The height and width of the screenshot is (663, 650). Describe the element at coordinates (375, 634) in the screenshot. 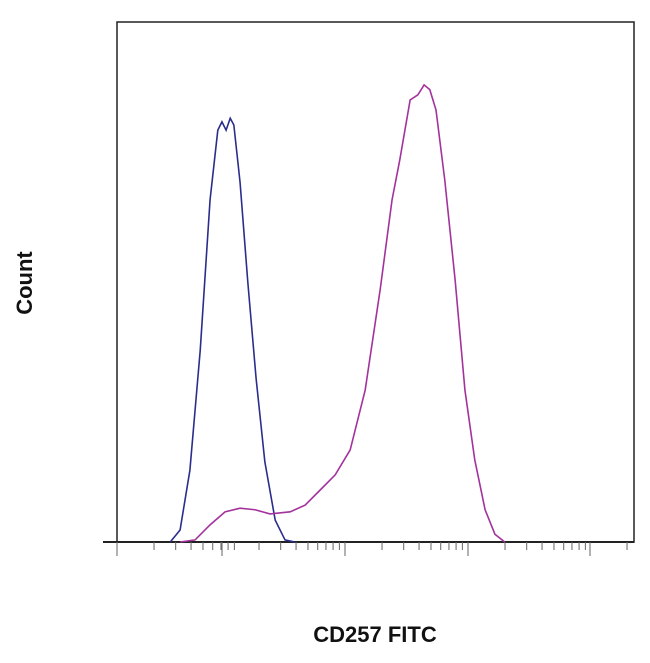

I see `x-axis-label: CD257 FITC` at that location.